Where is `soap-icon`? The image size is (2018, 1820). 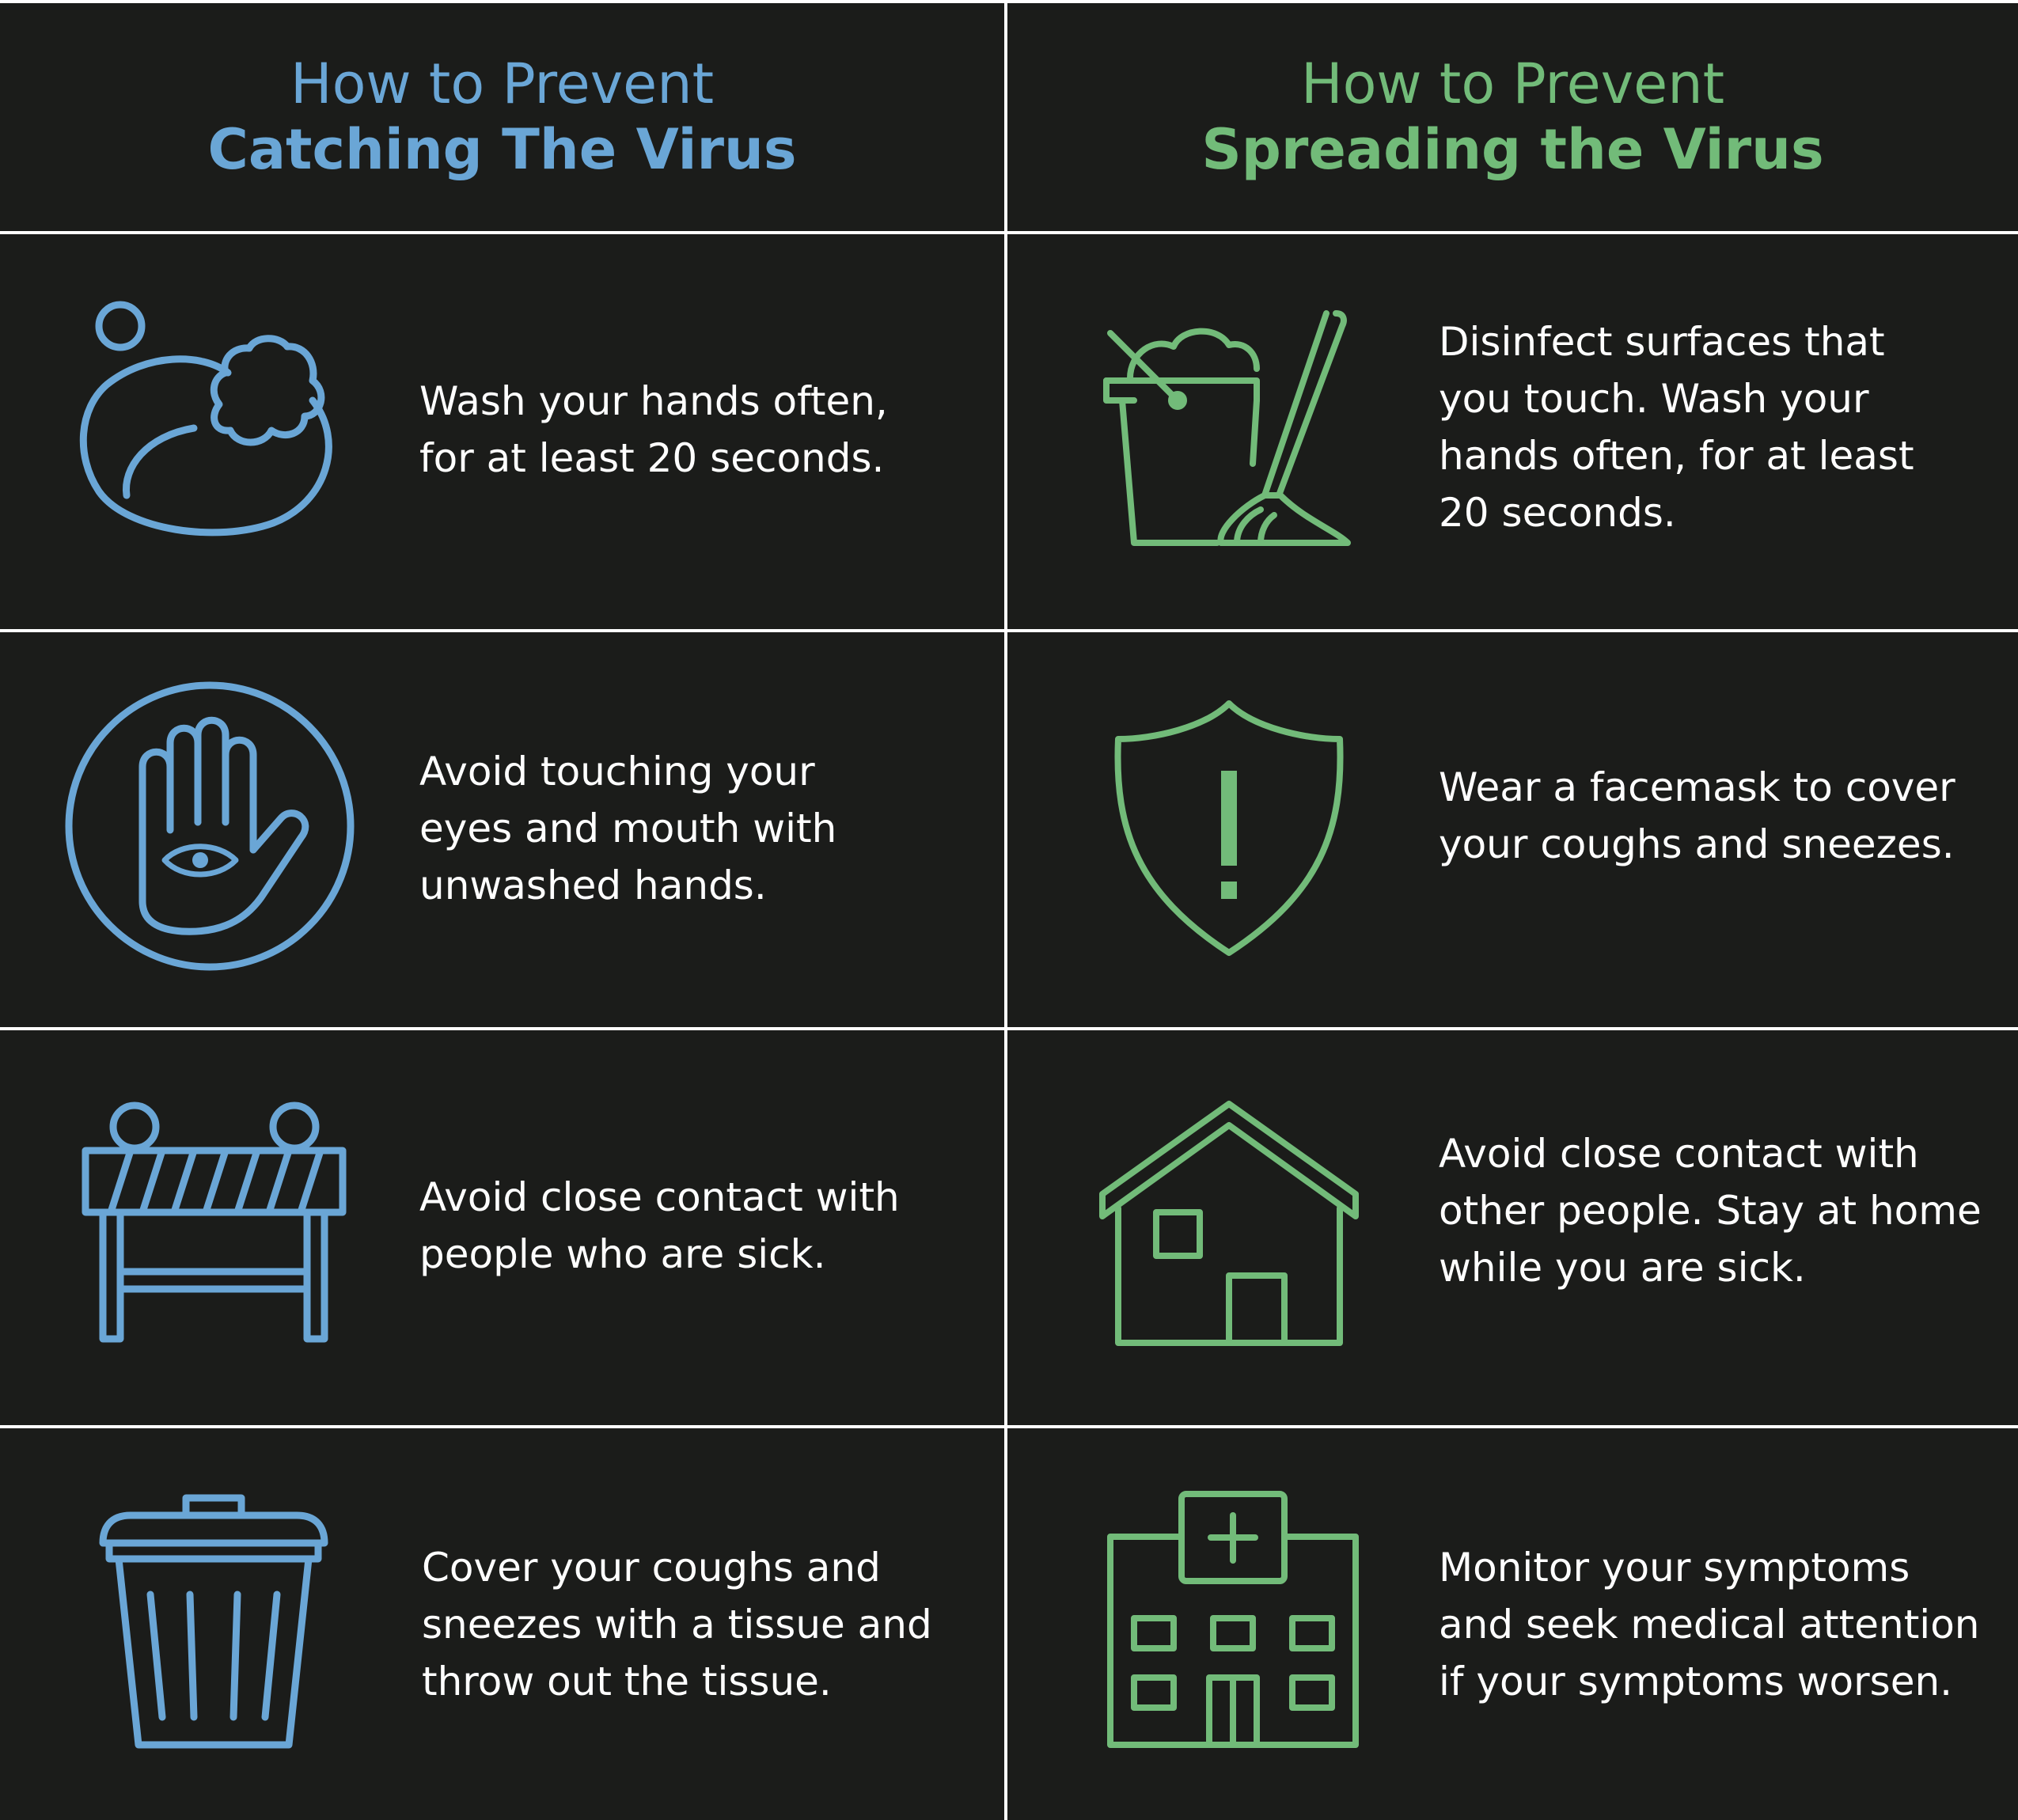
soap-icon is located at coordinates (209, 428).